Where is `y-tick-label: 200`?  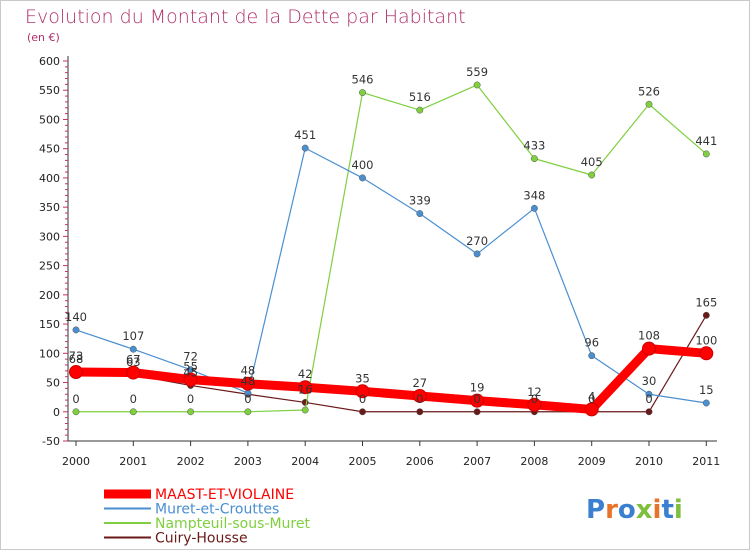
y-tick-label: 200 is located at coordinates (49, 295).